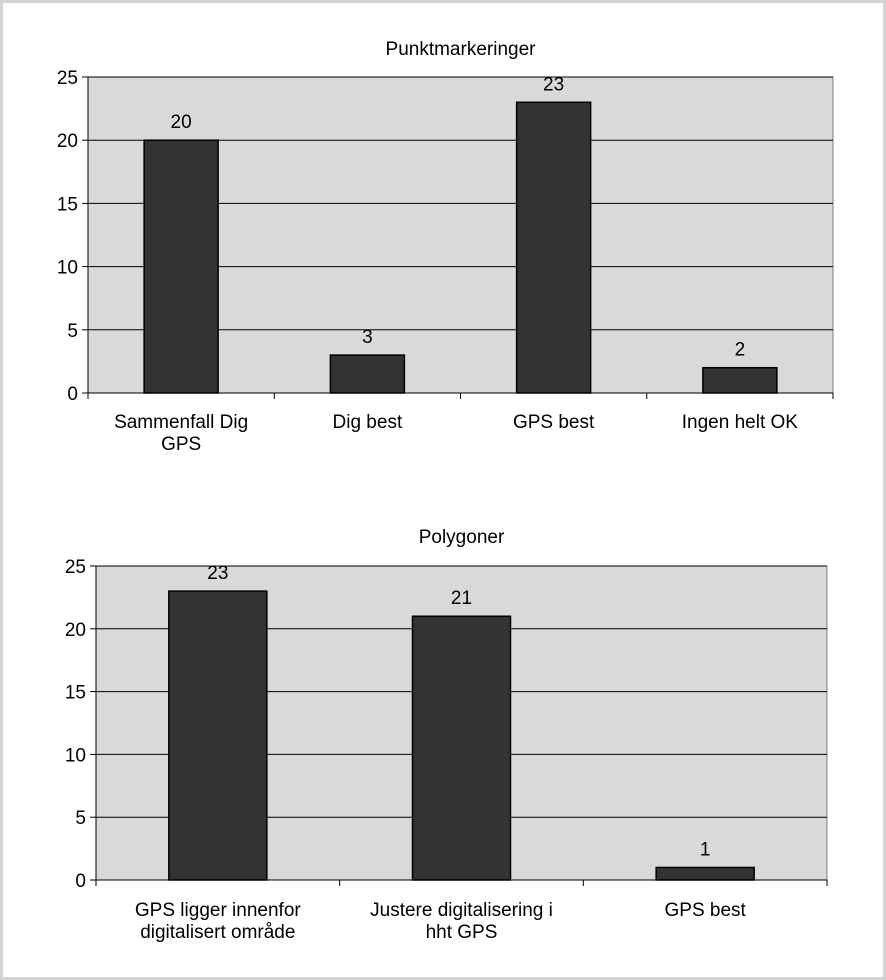  What do you see at coordinates (181, 444) in the screenshot?
I see `x-tick-label-line: GPS` at bounding box center [181, 444].